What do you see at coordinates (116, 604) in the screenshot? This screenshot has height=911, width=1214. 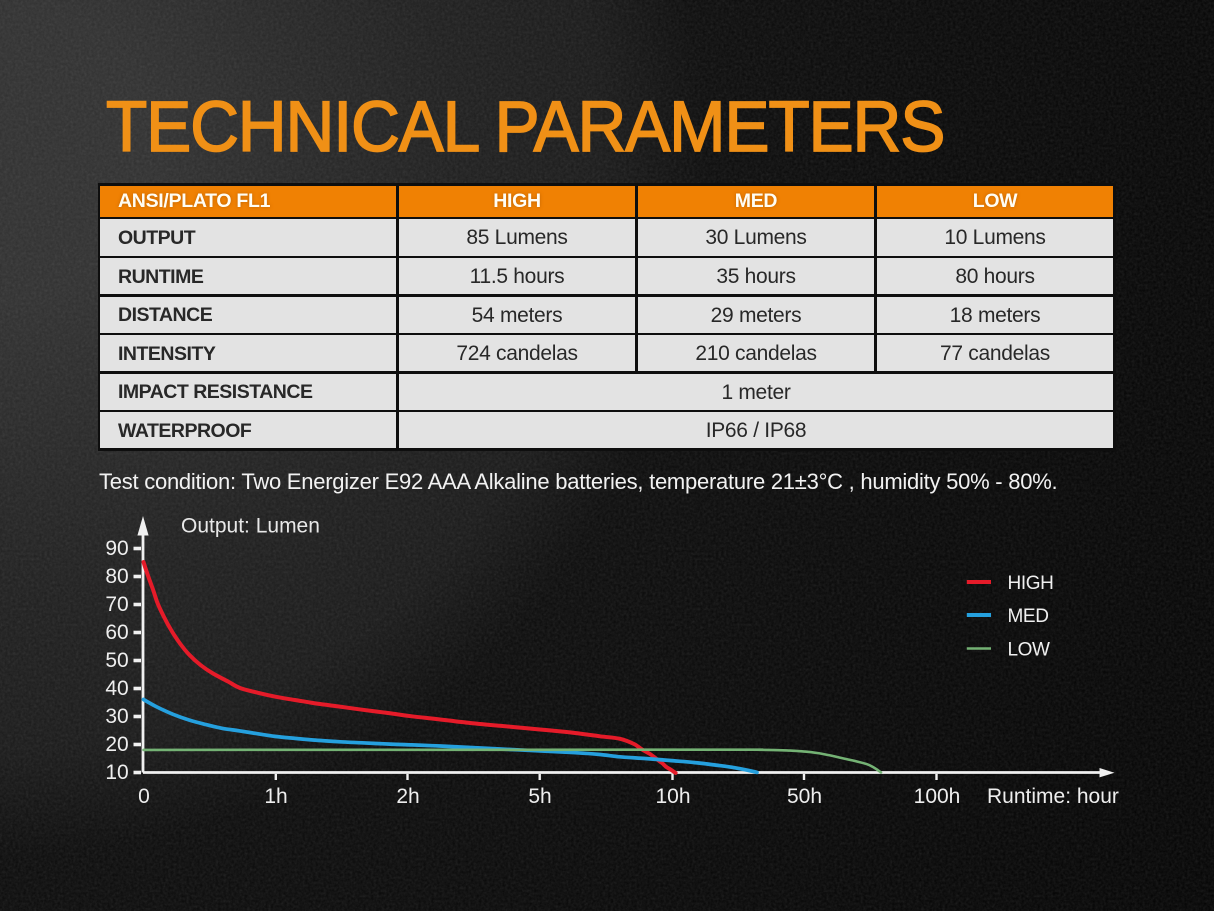 I see `svg-text: 70` at bounding box center [116, 604].